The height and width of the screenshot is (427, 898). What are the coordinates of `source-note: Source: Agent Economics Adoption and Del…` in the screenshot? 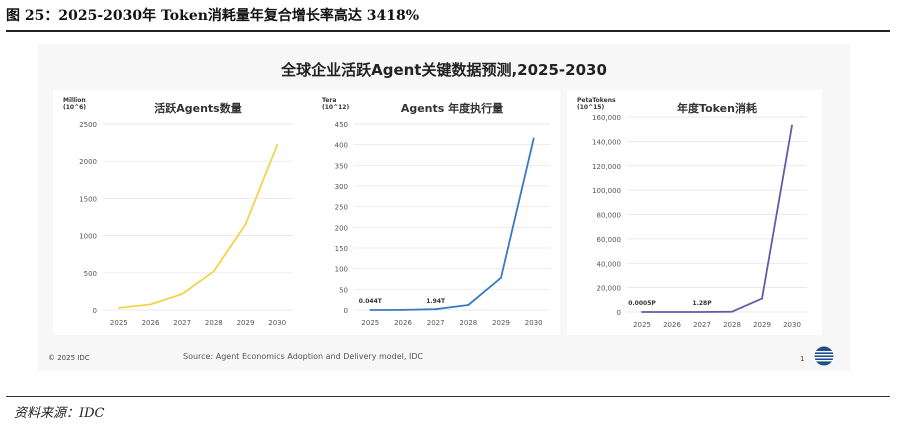 It's located at (303, 356).